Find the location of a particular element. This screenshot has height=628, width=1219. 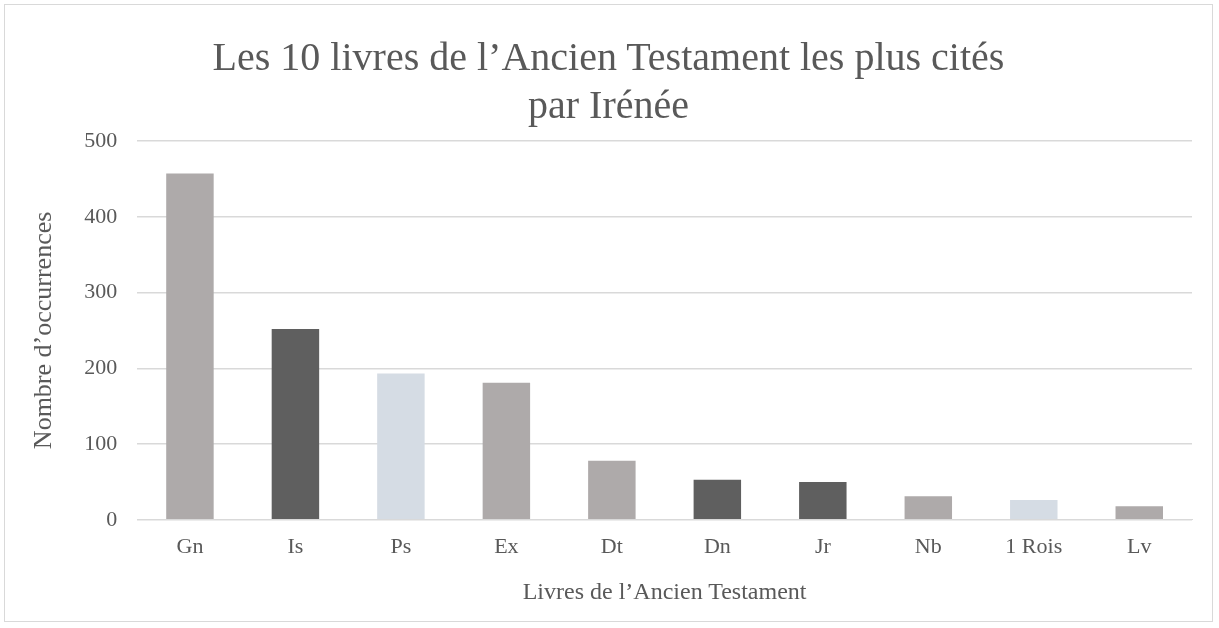

x-tick-label: Ex is located at coordinates (506, 545).